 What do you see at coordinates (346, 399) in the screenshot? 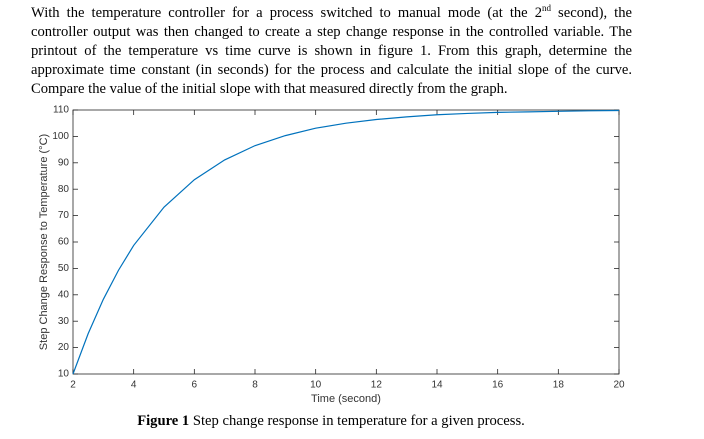
I see `x-axis-title: Time (second)` at bounding box center [346, 399].